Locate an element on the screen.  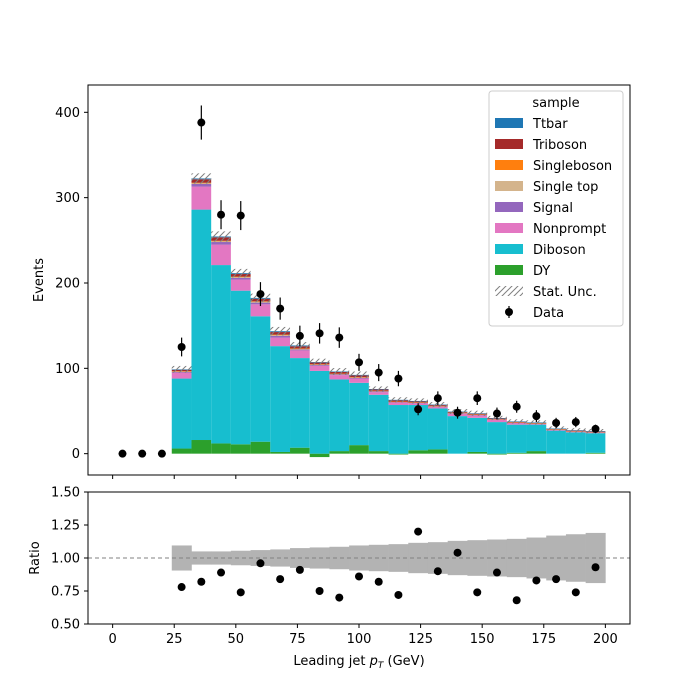
legend-item: Single top is located at coordinates (546, 187).